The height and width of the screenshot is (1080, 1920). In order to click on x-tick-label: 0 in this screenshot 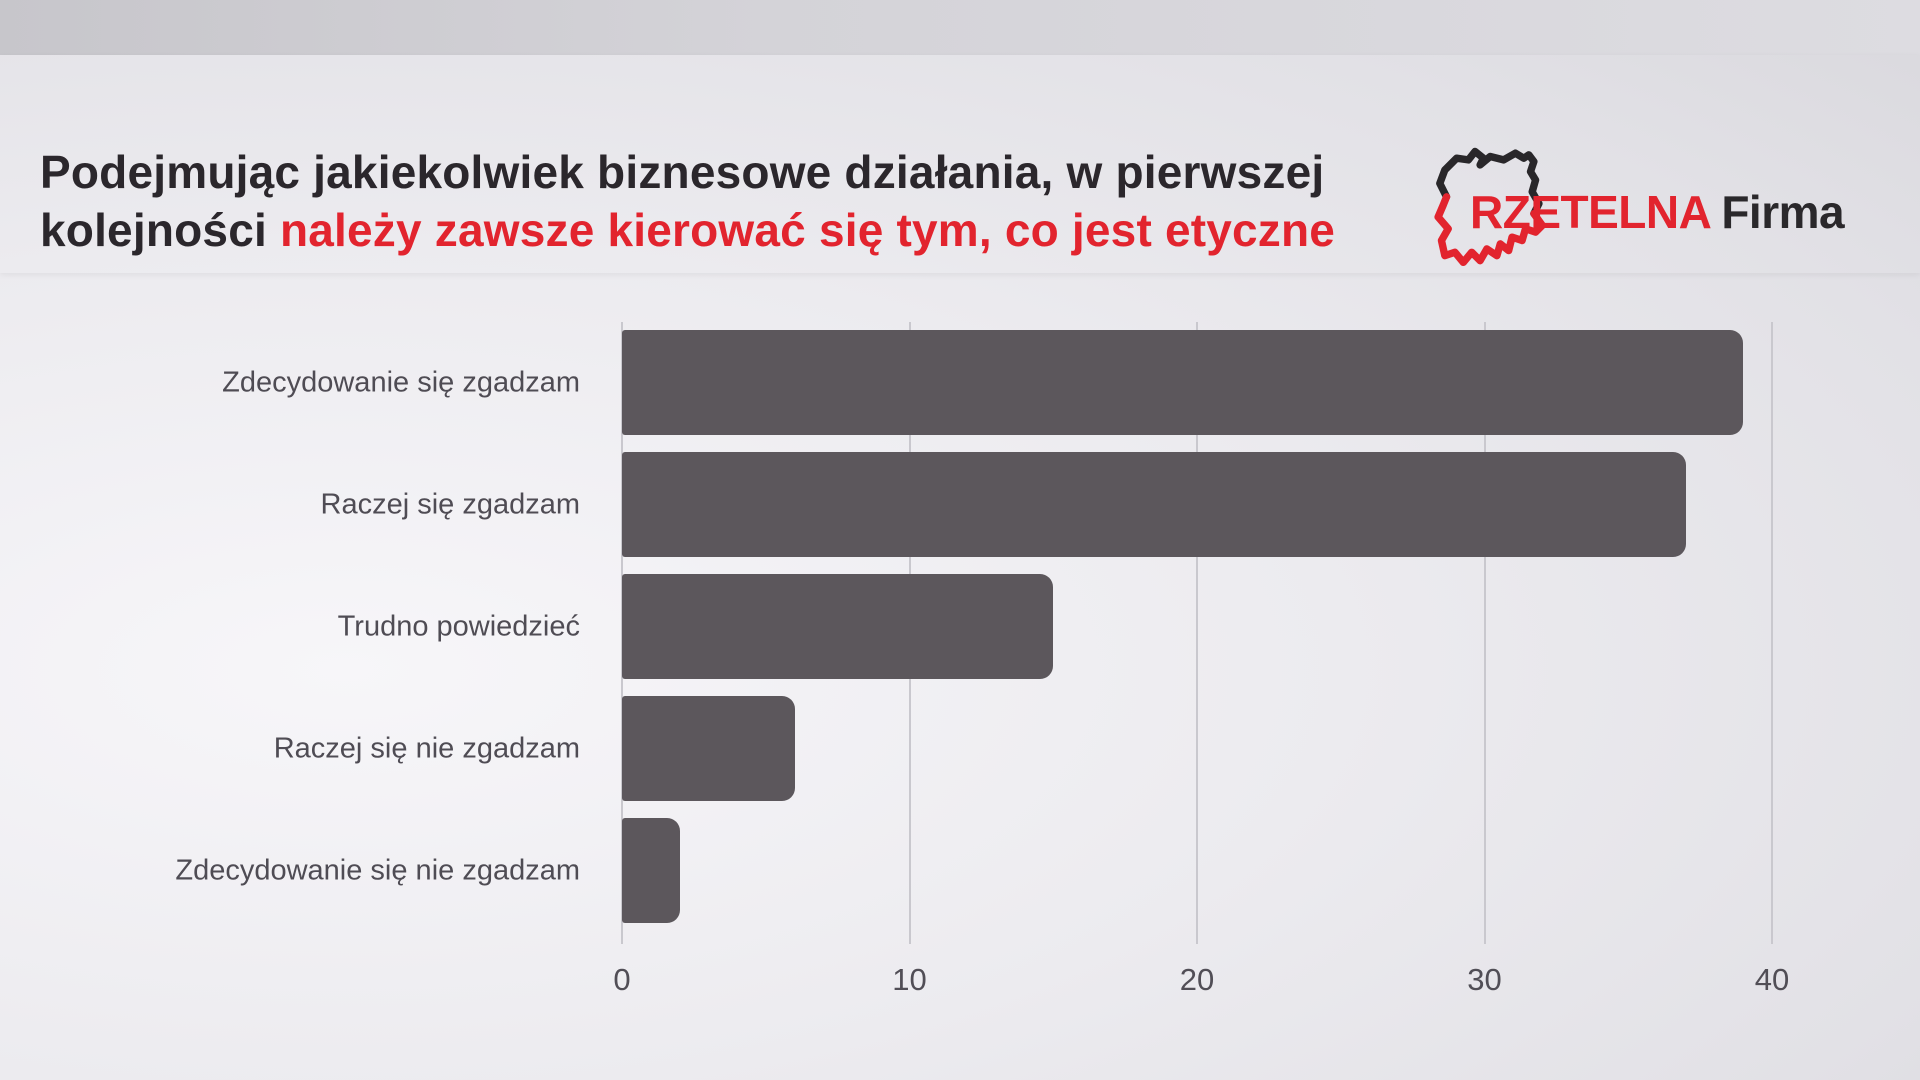, I will do `click(622, 979)`.